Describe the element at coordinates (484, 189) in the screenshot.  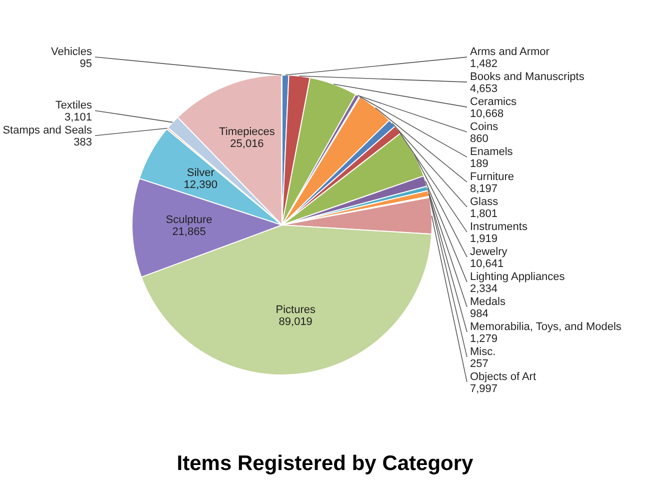
I see `data-label: 8,197` at that location.